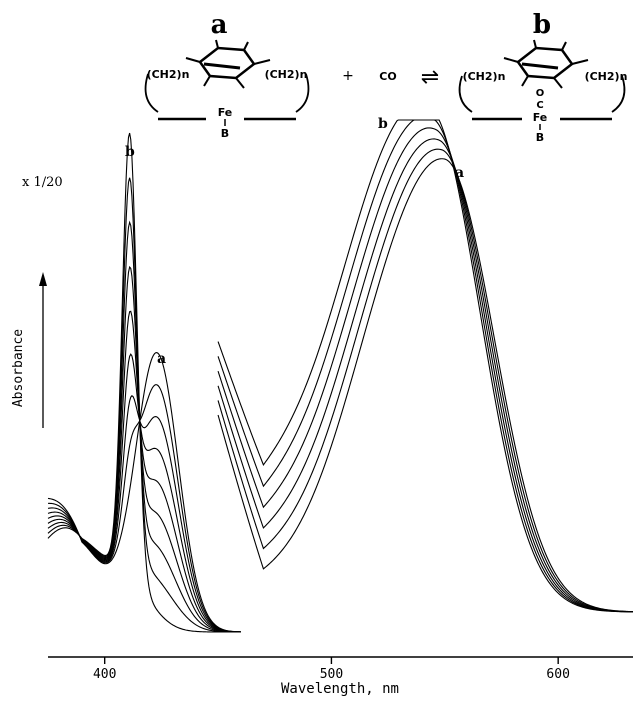 The height and width of the screenshot is (701, 633). Describe the element at coordinates (193, 60) in the screenshot. I see `methyl-a1` at that location.